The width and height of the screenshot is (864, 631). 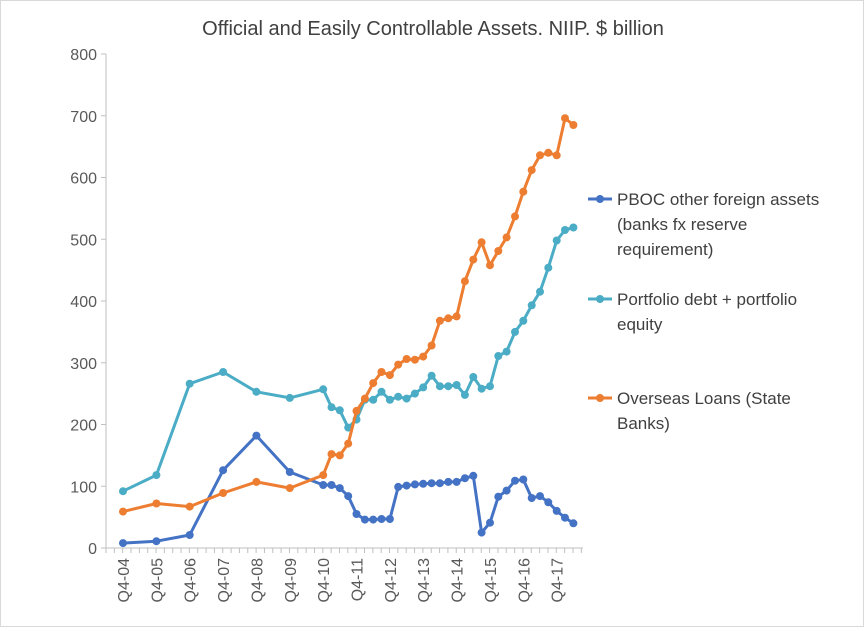 What do you see at coordinates (689, 411) in the screenshot?
I see `legend-entry-3: Overseas Loans (State Banks)` at bounding box center [689, 411].